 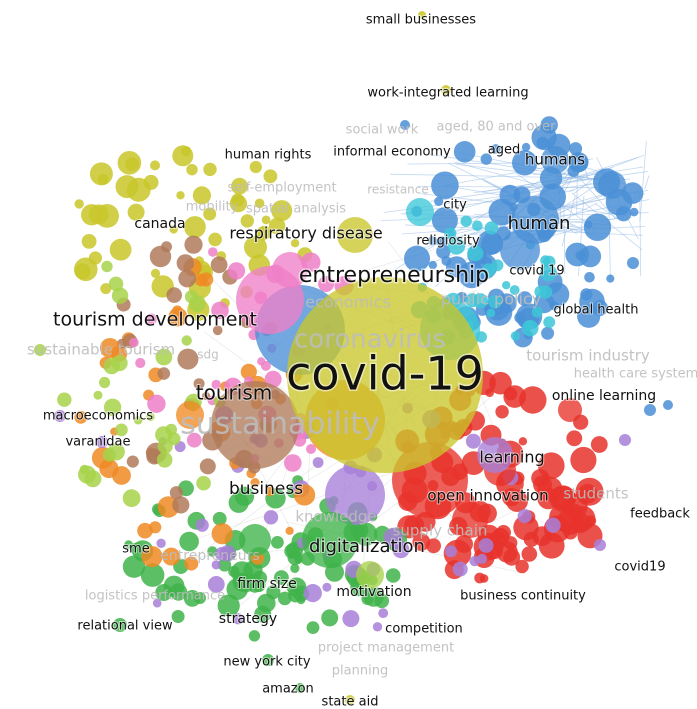 What do you see at coordinates (370, 340) in the screenshot?
I see `node-label: coronavirus` at bounding box center [370, 340].